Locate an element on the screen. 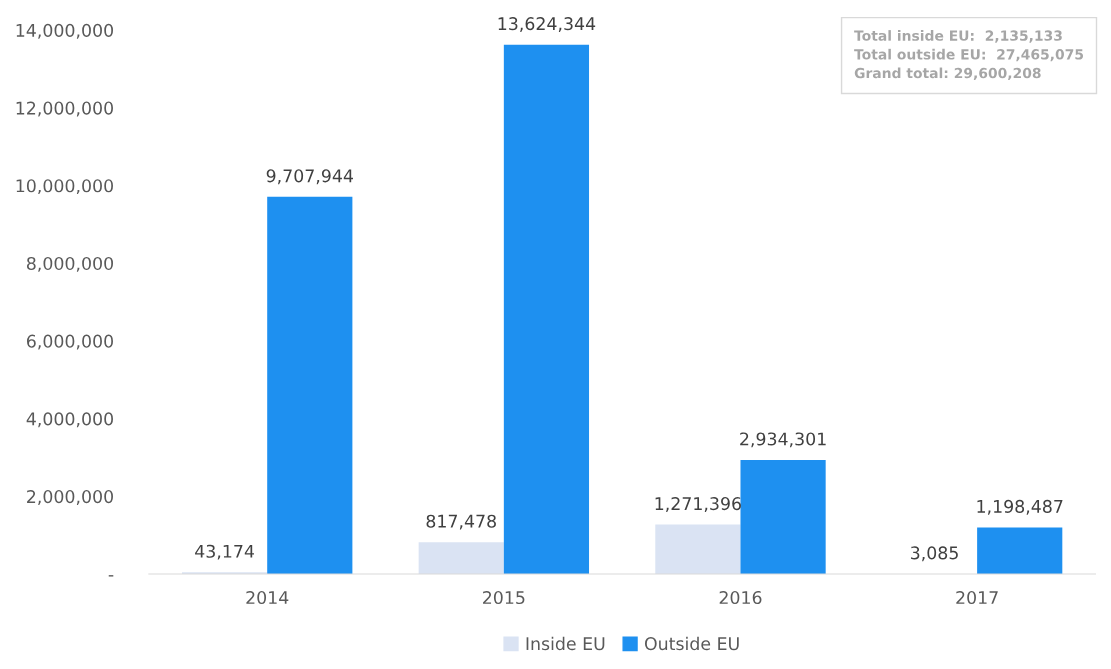 This screenshot has width=1111, height=669. data-label: 43,174 is located at coordinates (224, 552).